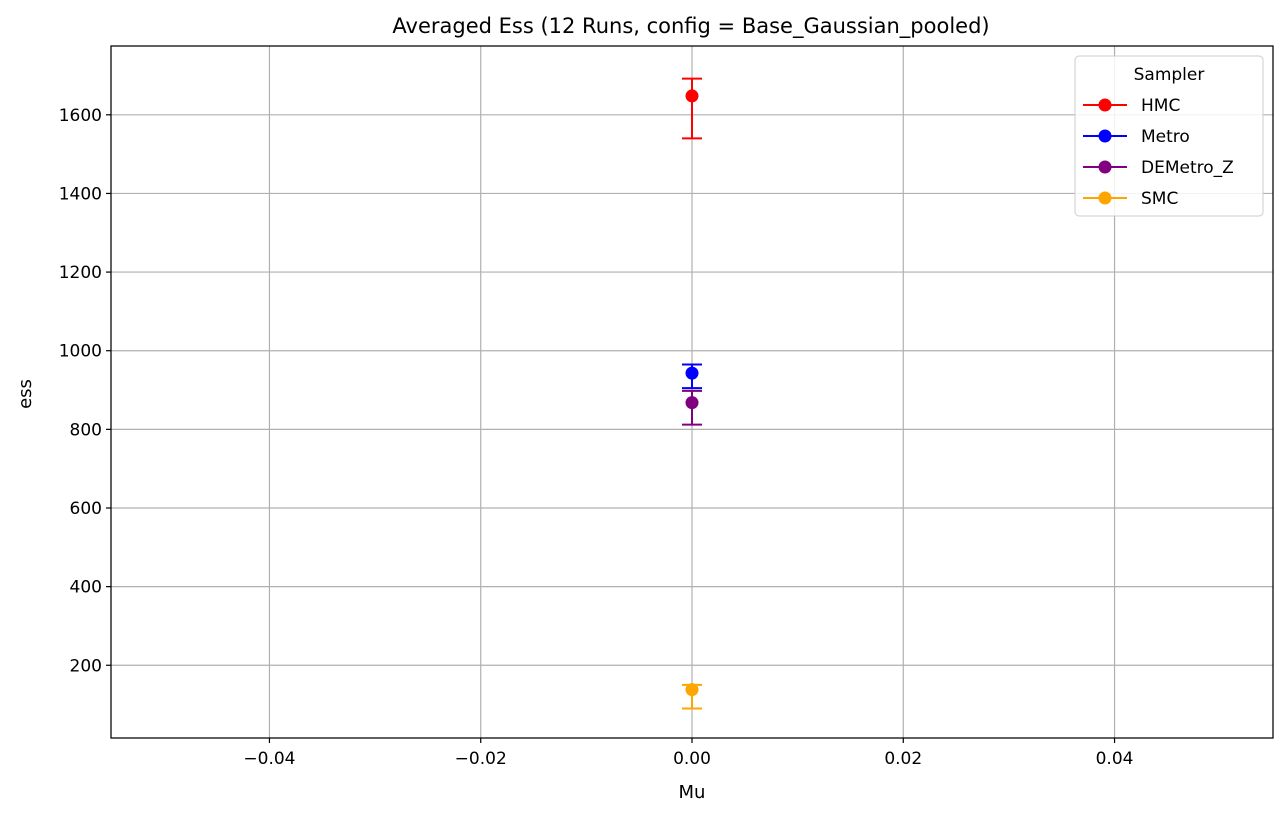 The height and width of the screenshot is (817, 1288). What do you see at coordinates (80, 352) in the screenshot?
I see `y-tick-label: 1000` at bounding box center [80, 352].